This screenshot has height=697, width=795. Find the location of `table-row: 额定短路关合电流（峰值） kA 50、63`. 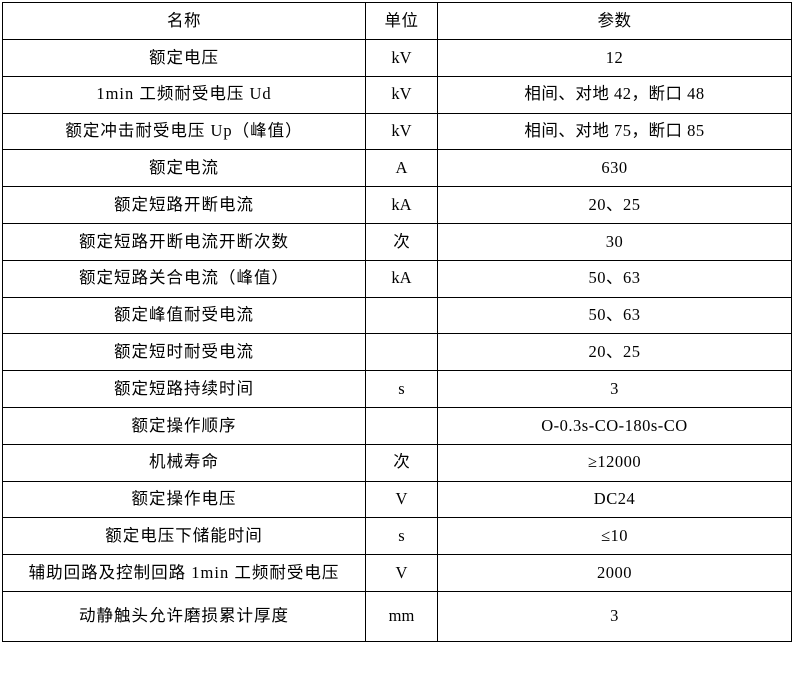

table-row: 额定短路关合电流（峰值） kA 50、63 is located at coordinates (397, 278).